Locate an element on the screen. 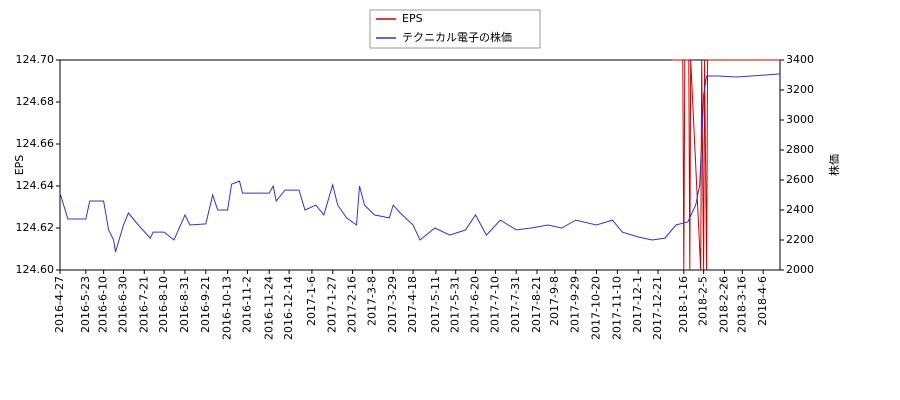  x-tick-label: 2017-3-8 is located at coordinates (371, 301).